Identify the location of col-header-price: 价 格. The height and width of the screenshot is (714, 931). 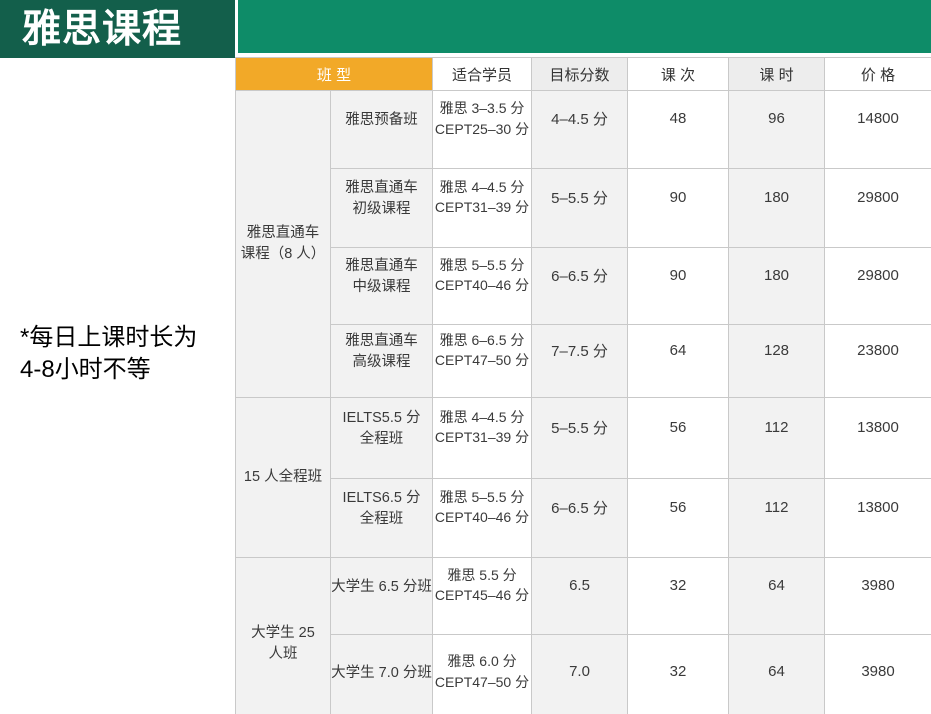
(877, 74).